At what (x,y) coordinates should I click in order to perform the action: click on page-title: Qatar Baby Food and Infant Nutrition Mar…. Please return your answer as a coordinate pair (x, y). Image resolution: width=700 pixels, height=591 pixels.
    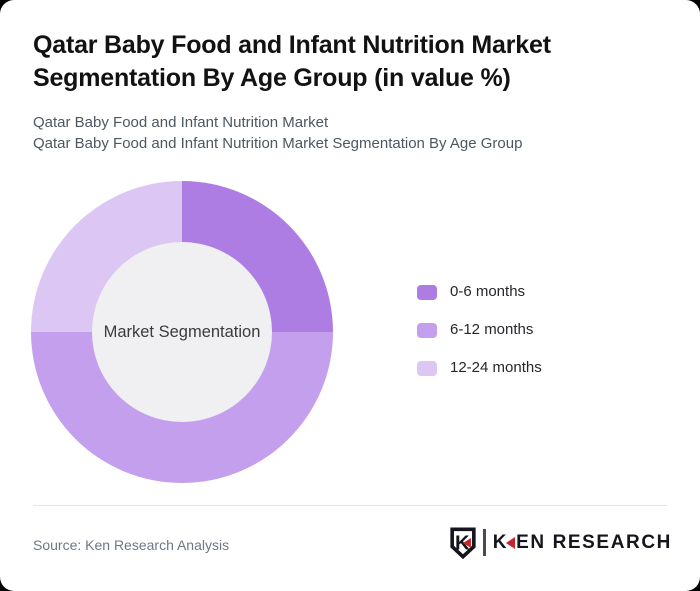
    Looking at the image, I should click on (292, 62).